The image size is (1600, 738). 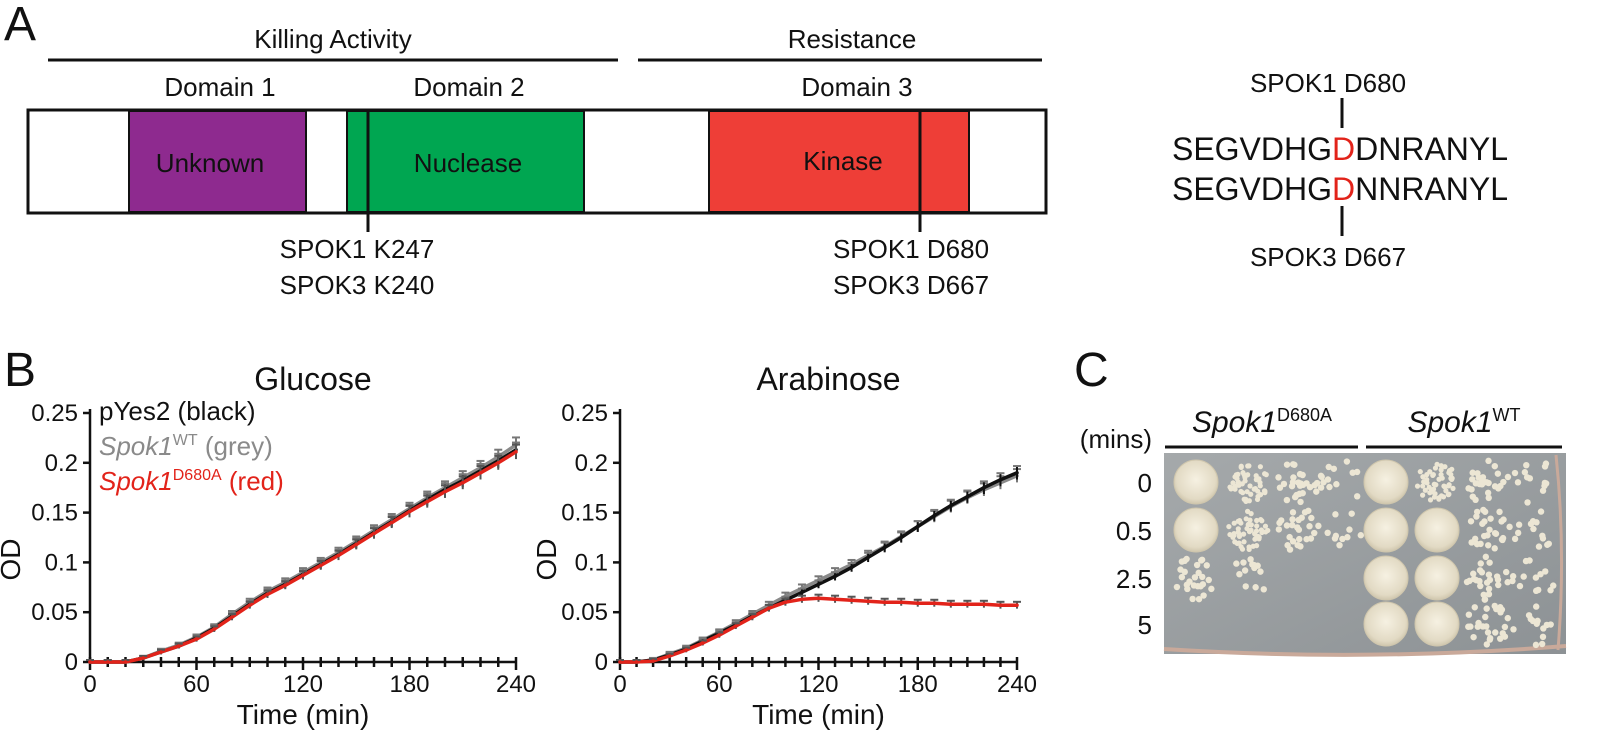 I want to click on legend-spok1-wt: Spok1WT (grey), so click(x=186, y=446).